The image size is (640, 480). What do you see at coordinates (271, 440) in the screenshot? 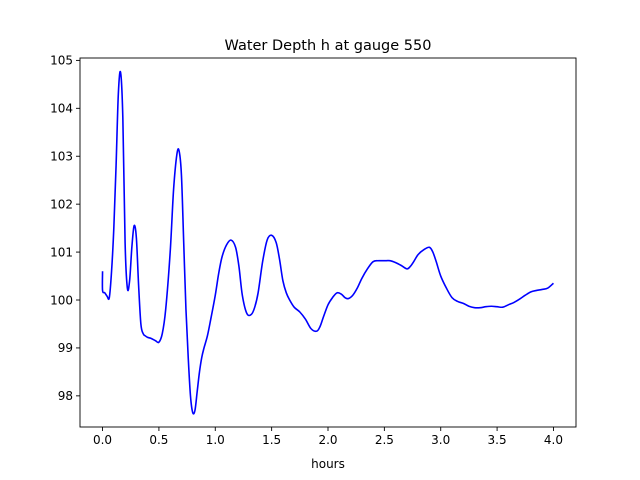
I see `x-tick-label: 1.5` at bounding box center [271, 440].